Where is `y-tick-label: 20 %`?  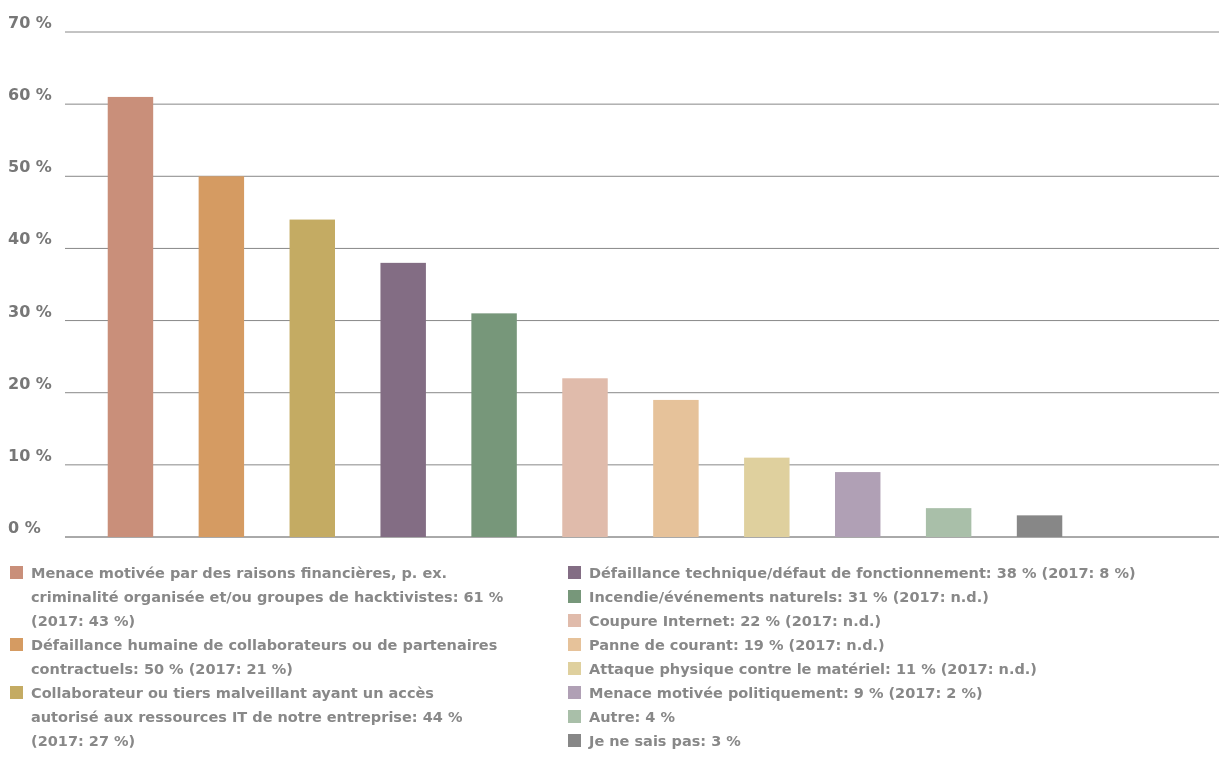 y-tick-label: 20 % is located at coordinates (30, 383).